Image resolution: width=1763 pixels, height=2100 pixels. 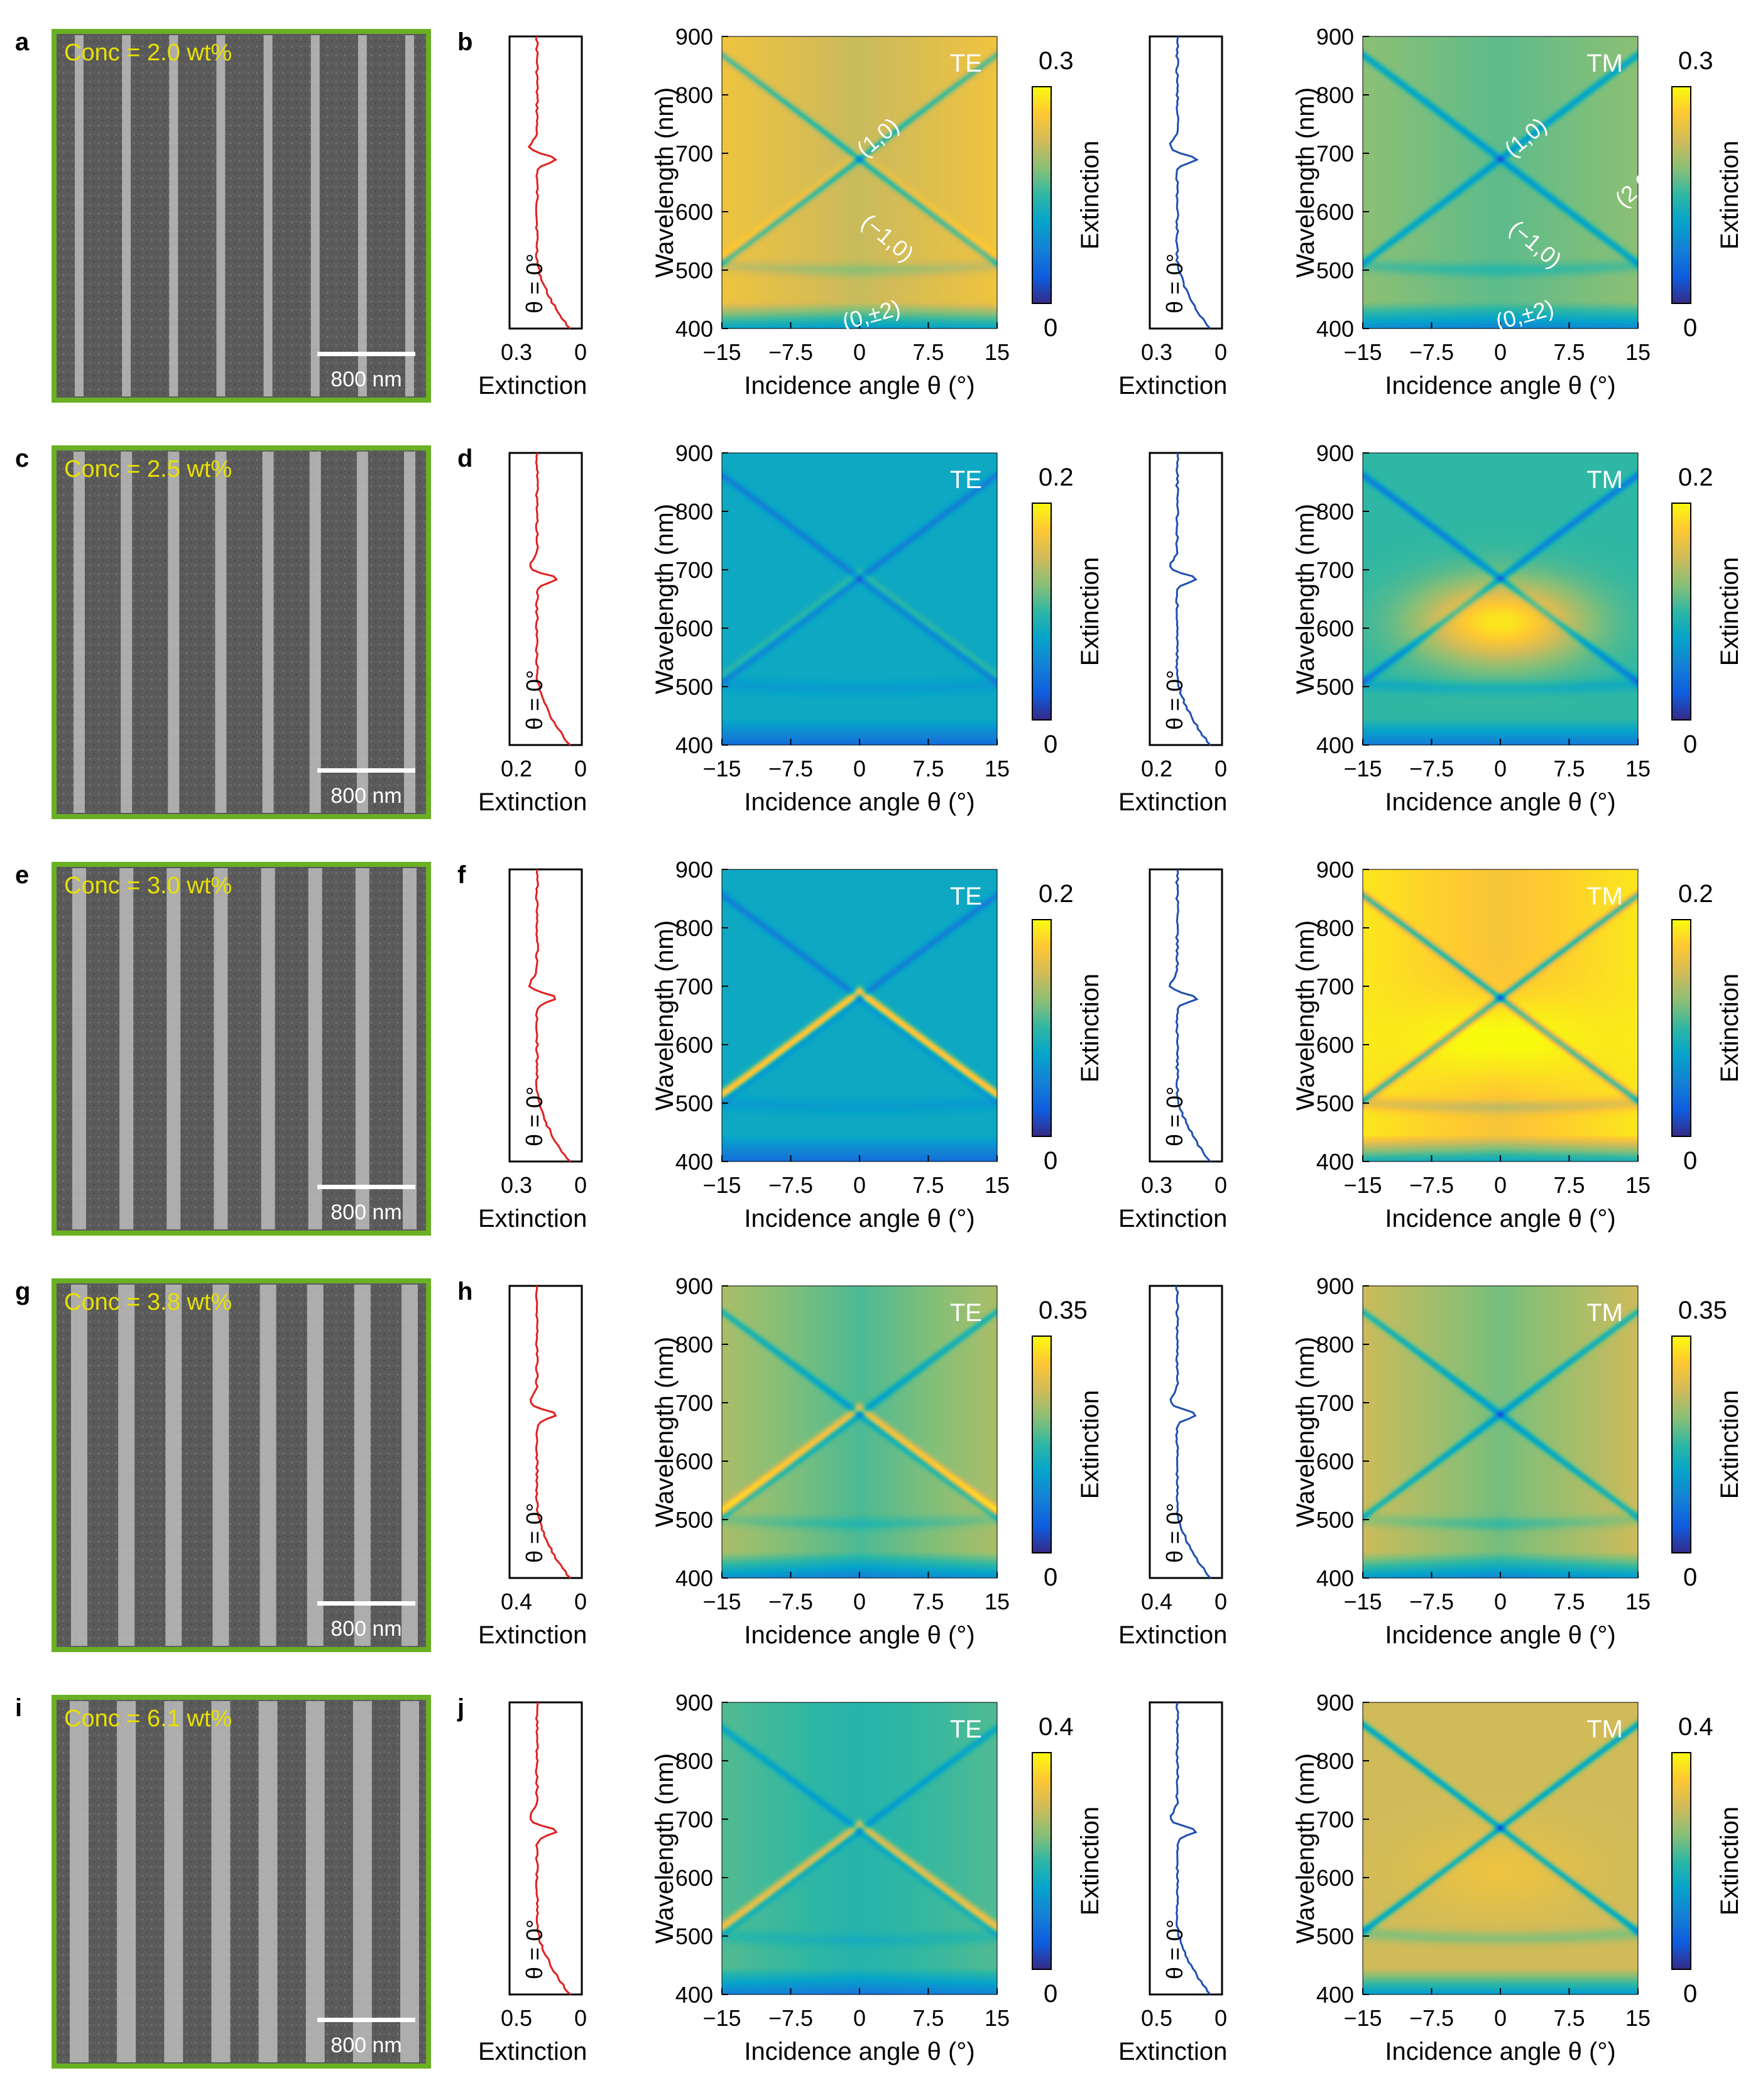 What do you see at coordinates (1190, 1432) in the screenshot?
I see `spectrum-curve-tm` at bounding box center [1190, 1432].